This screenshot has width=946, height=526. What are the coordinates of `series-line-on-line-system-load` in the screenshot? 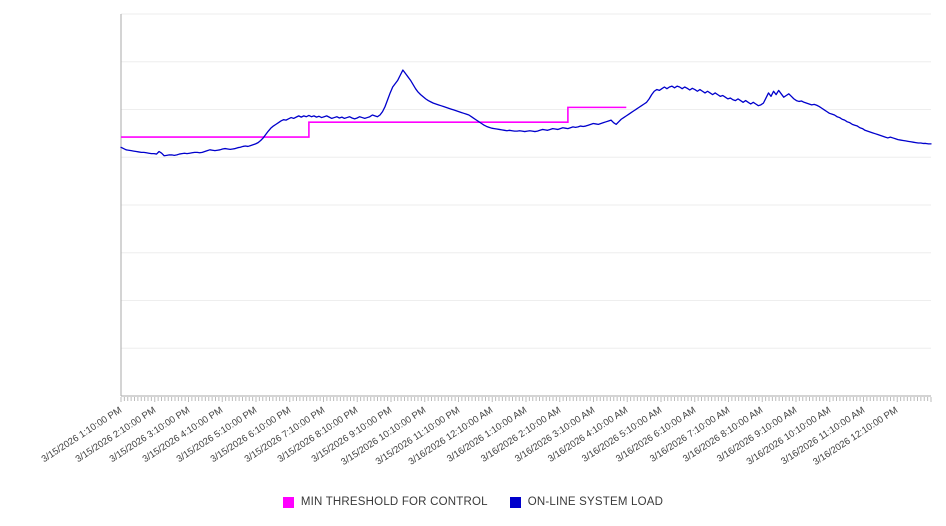 It's located at (526, 113).